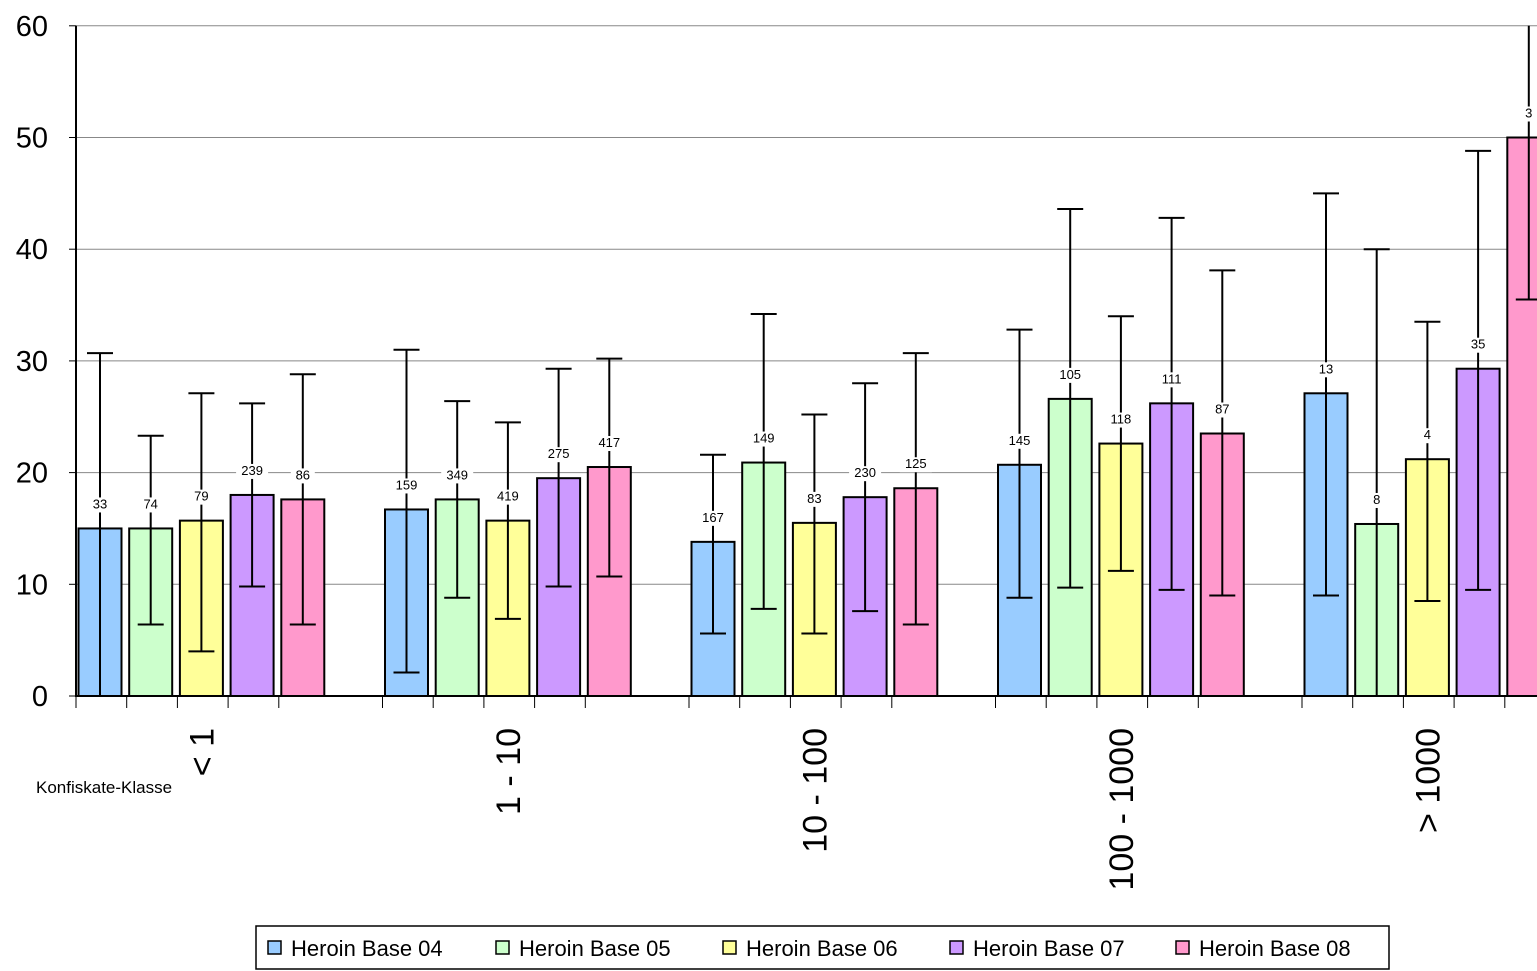 This screenshot has height=971, width=1537. Describe the element at coordinates (32, 585) in the screenshot. I see `y-tick-label: 10` at that location.